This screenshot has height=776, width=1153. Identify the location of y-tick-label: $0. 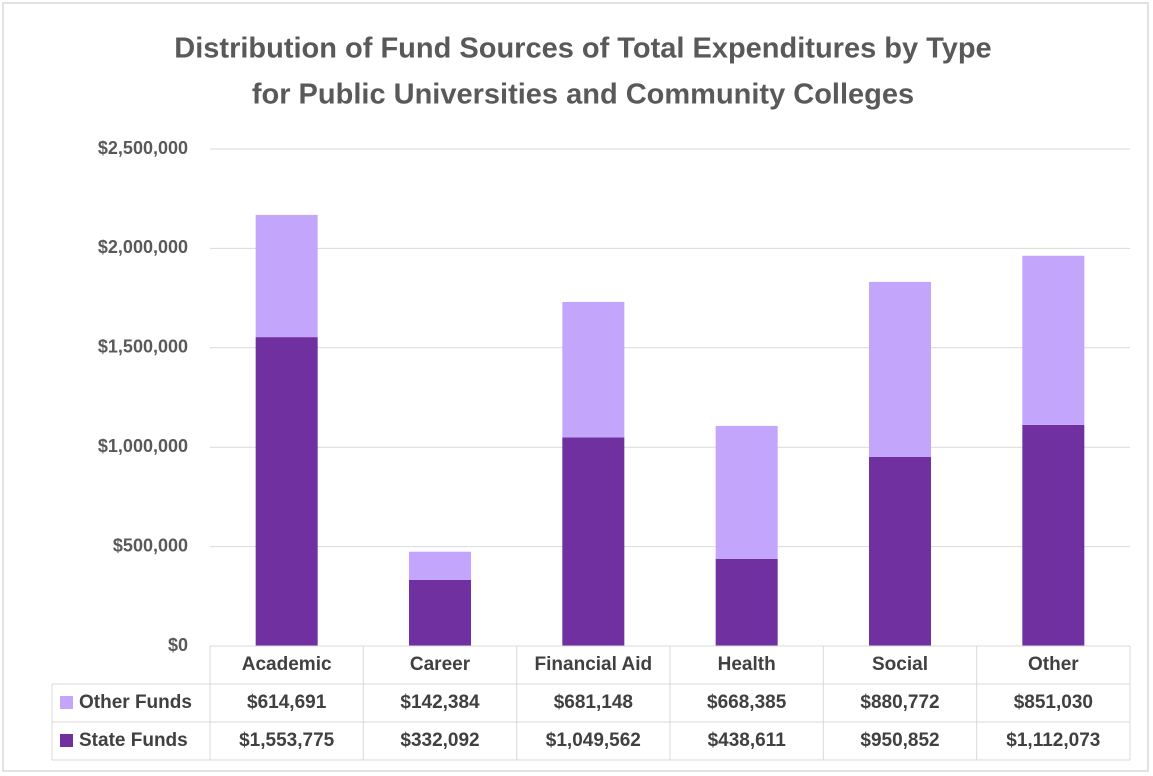
(178, 645).